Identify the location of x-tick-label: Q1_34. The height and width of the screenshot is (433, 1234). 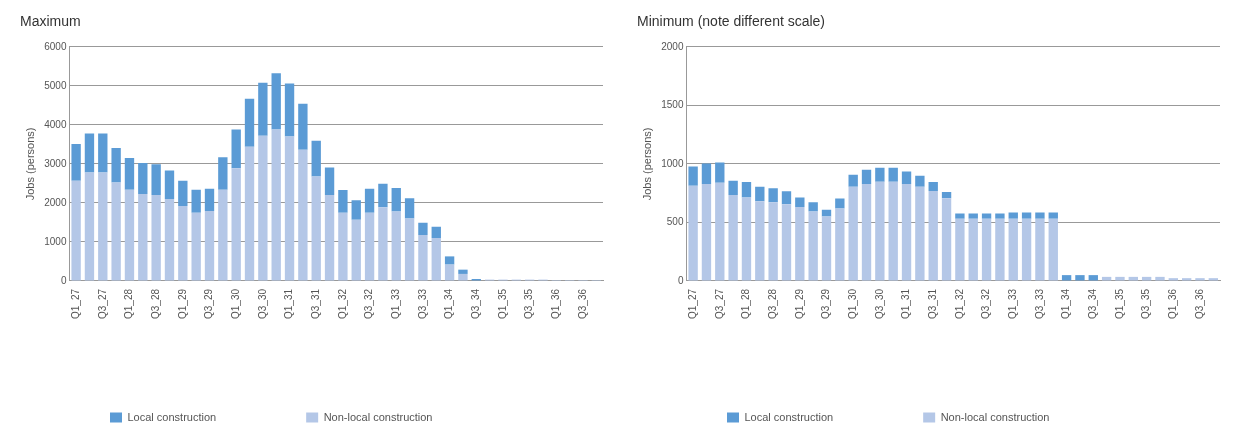
(1066, 304).